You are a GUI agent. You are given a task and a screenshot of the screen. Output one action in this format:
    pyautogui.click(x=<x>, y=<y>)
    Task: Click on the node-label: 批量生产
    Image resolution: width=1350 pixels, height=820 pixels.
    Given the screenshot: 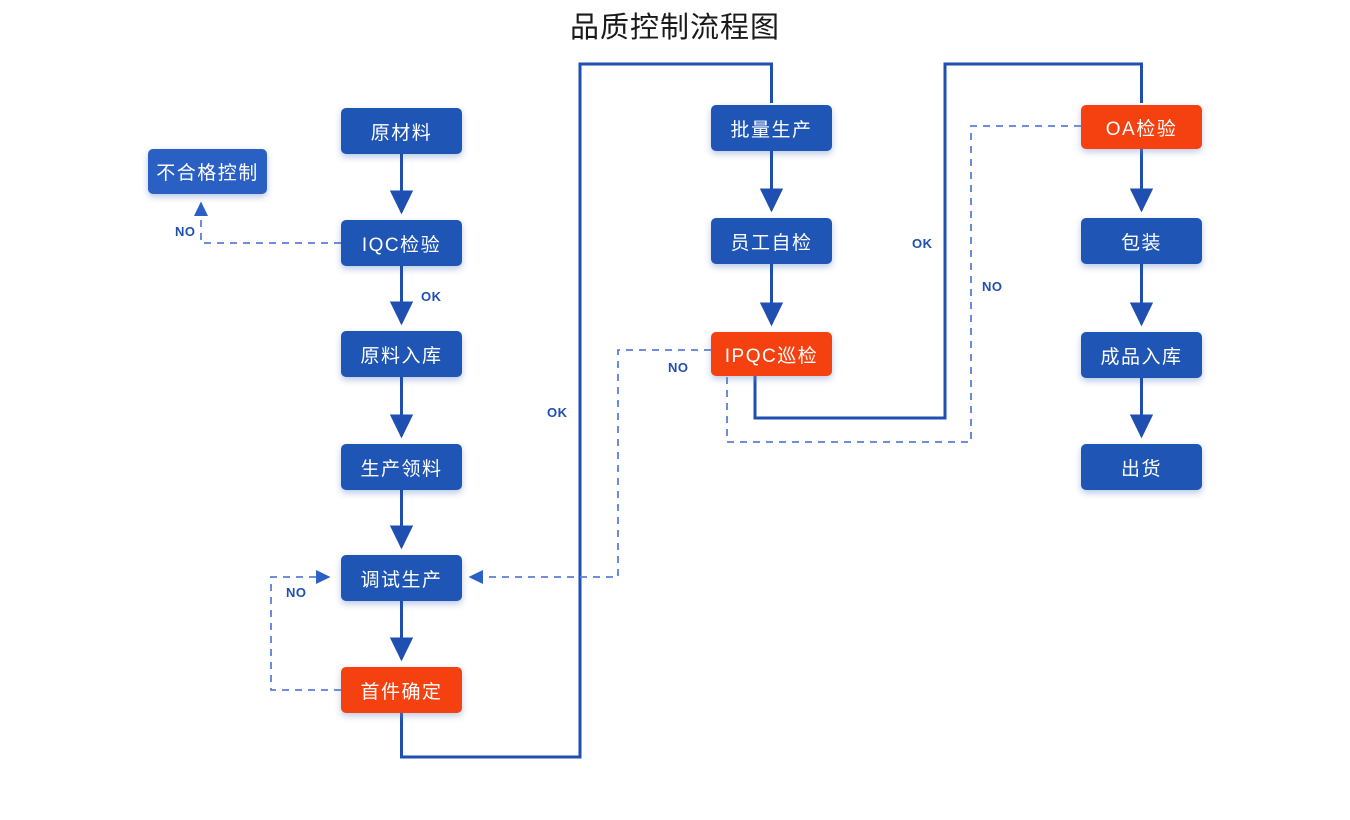 What is the action you would take?
    pyautogui.click(x=771, y=130)
    